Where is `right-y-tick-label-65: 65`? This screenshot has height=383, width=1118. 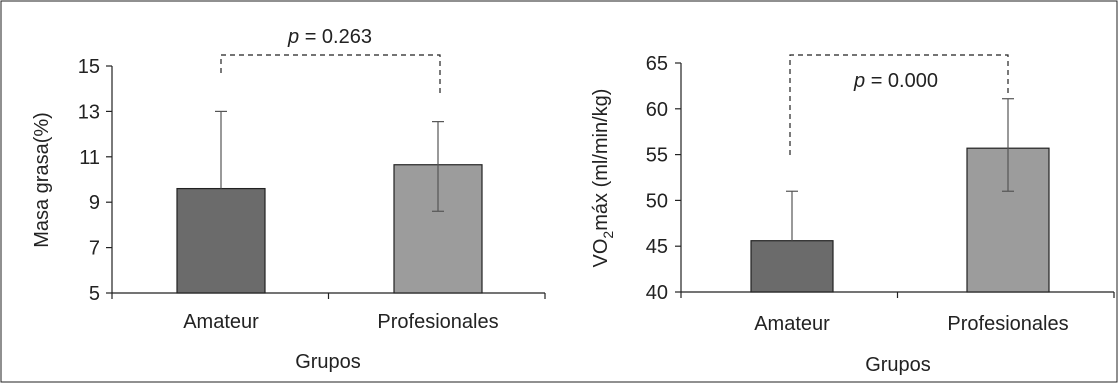 right-y-tick-label-65: 65 is located at coordinates (657, 64).